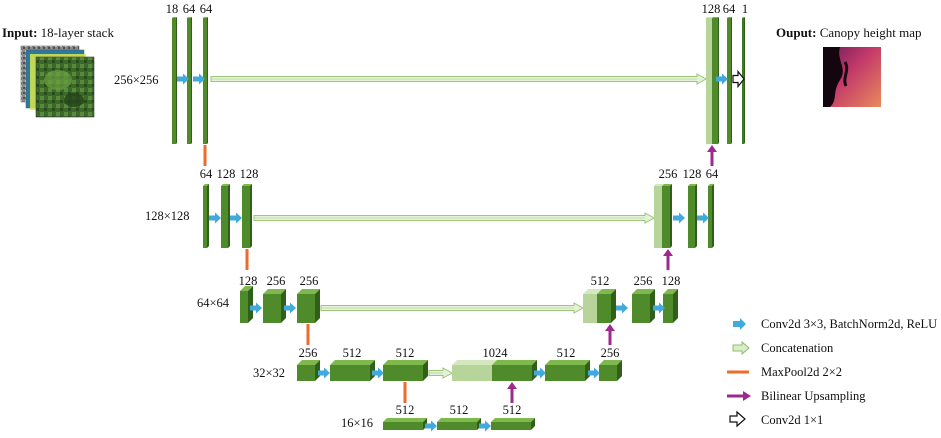 This screenshot has width=941, height=438. I want to click on svg-text: Bilinear Upsampling, so click(813, 396).